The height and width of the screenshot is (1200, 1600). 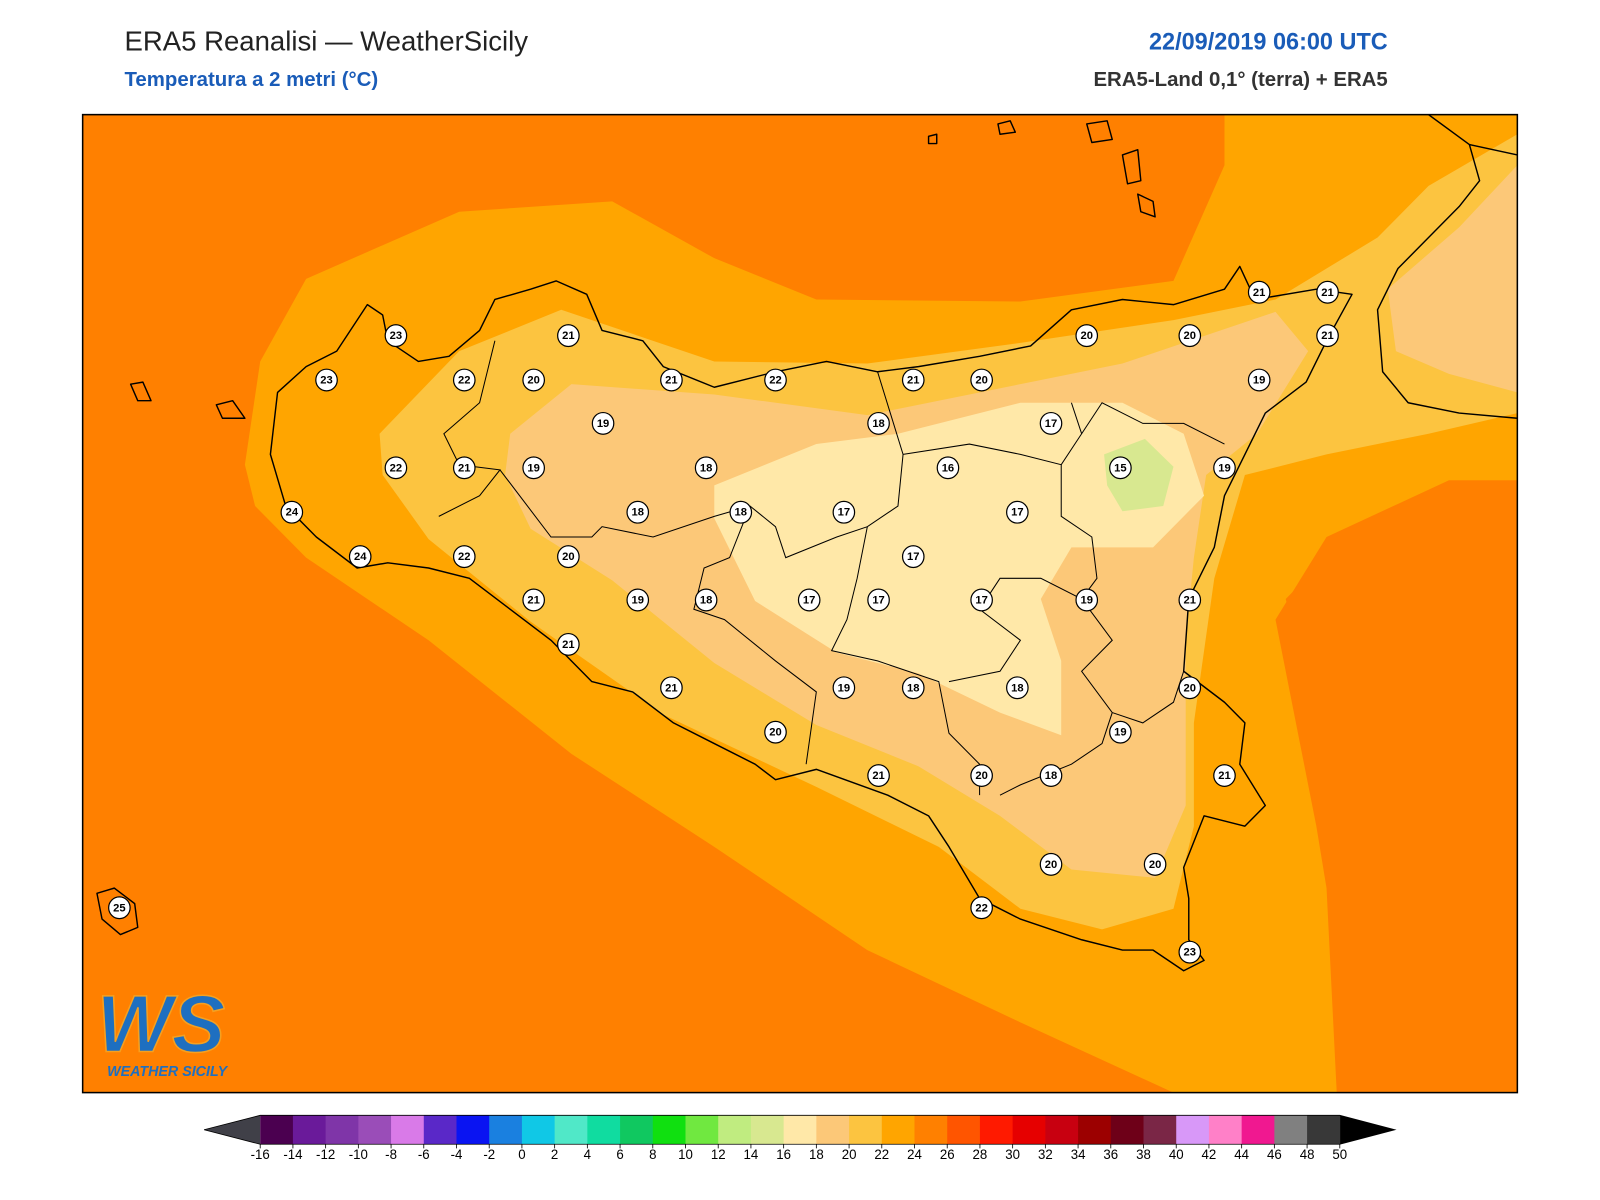 What do you see at coordinates (783, 1154) in the screenshot?
I see `colorbar-tick-label: 16` at bounding box center [783, 1154].